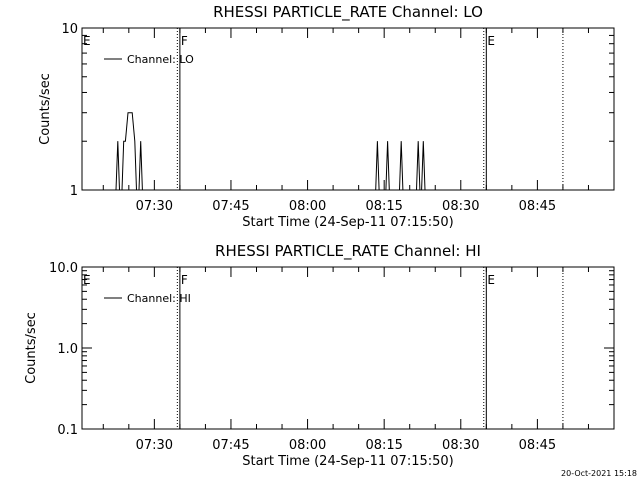 The width and height of the screenshot is (640, 480). I want to click on chart-title: RHESSI PARTICLE_RATE Channel: HI, so click(348, 251).